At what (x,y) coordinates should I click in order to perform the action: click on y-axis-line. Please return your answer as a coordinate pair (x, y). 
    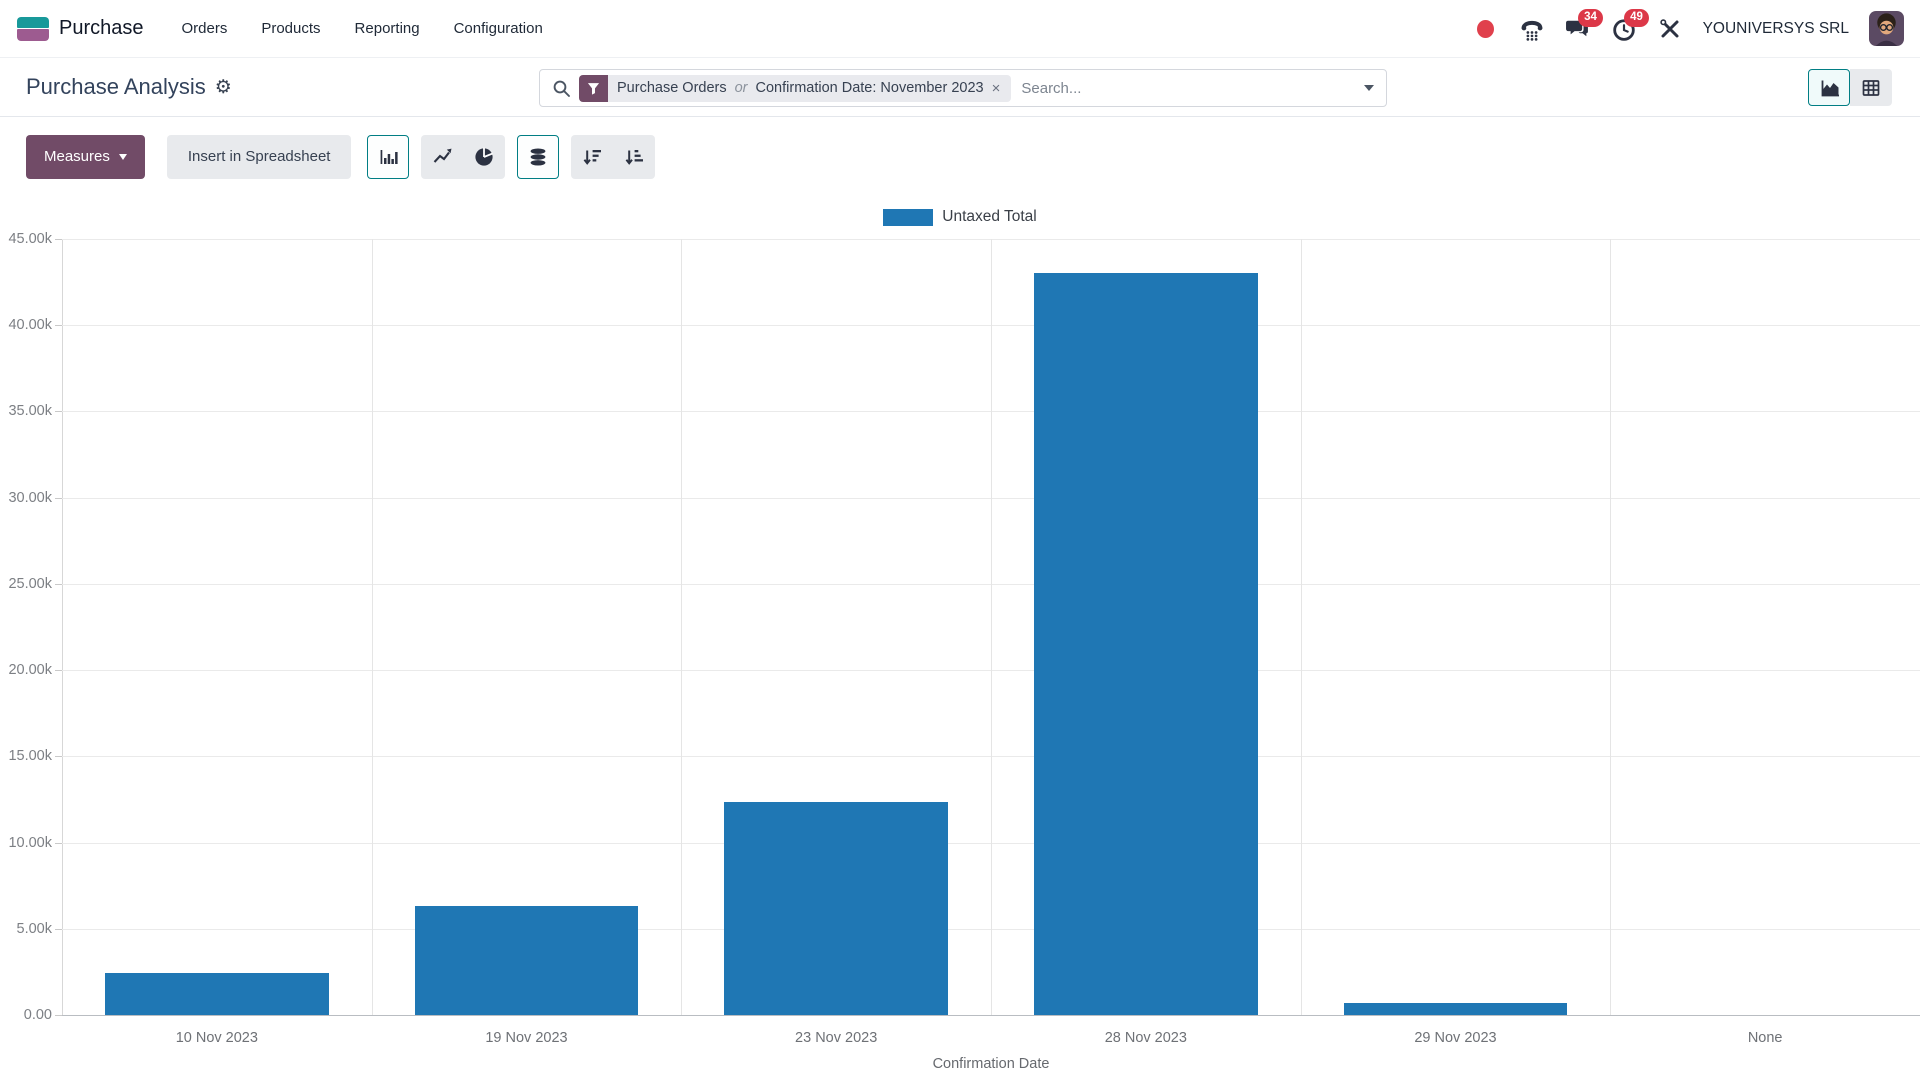
    Looking at the image, I should click on (62, 627).